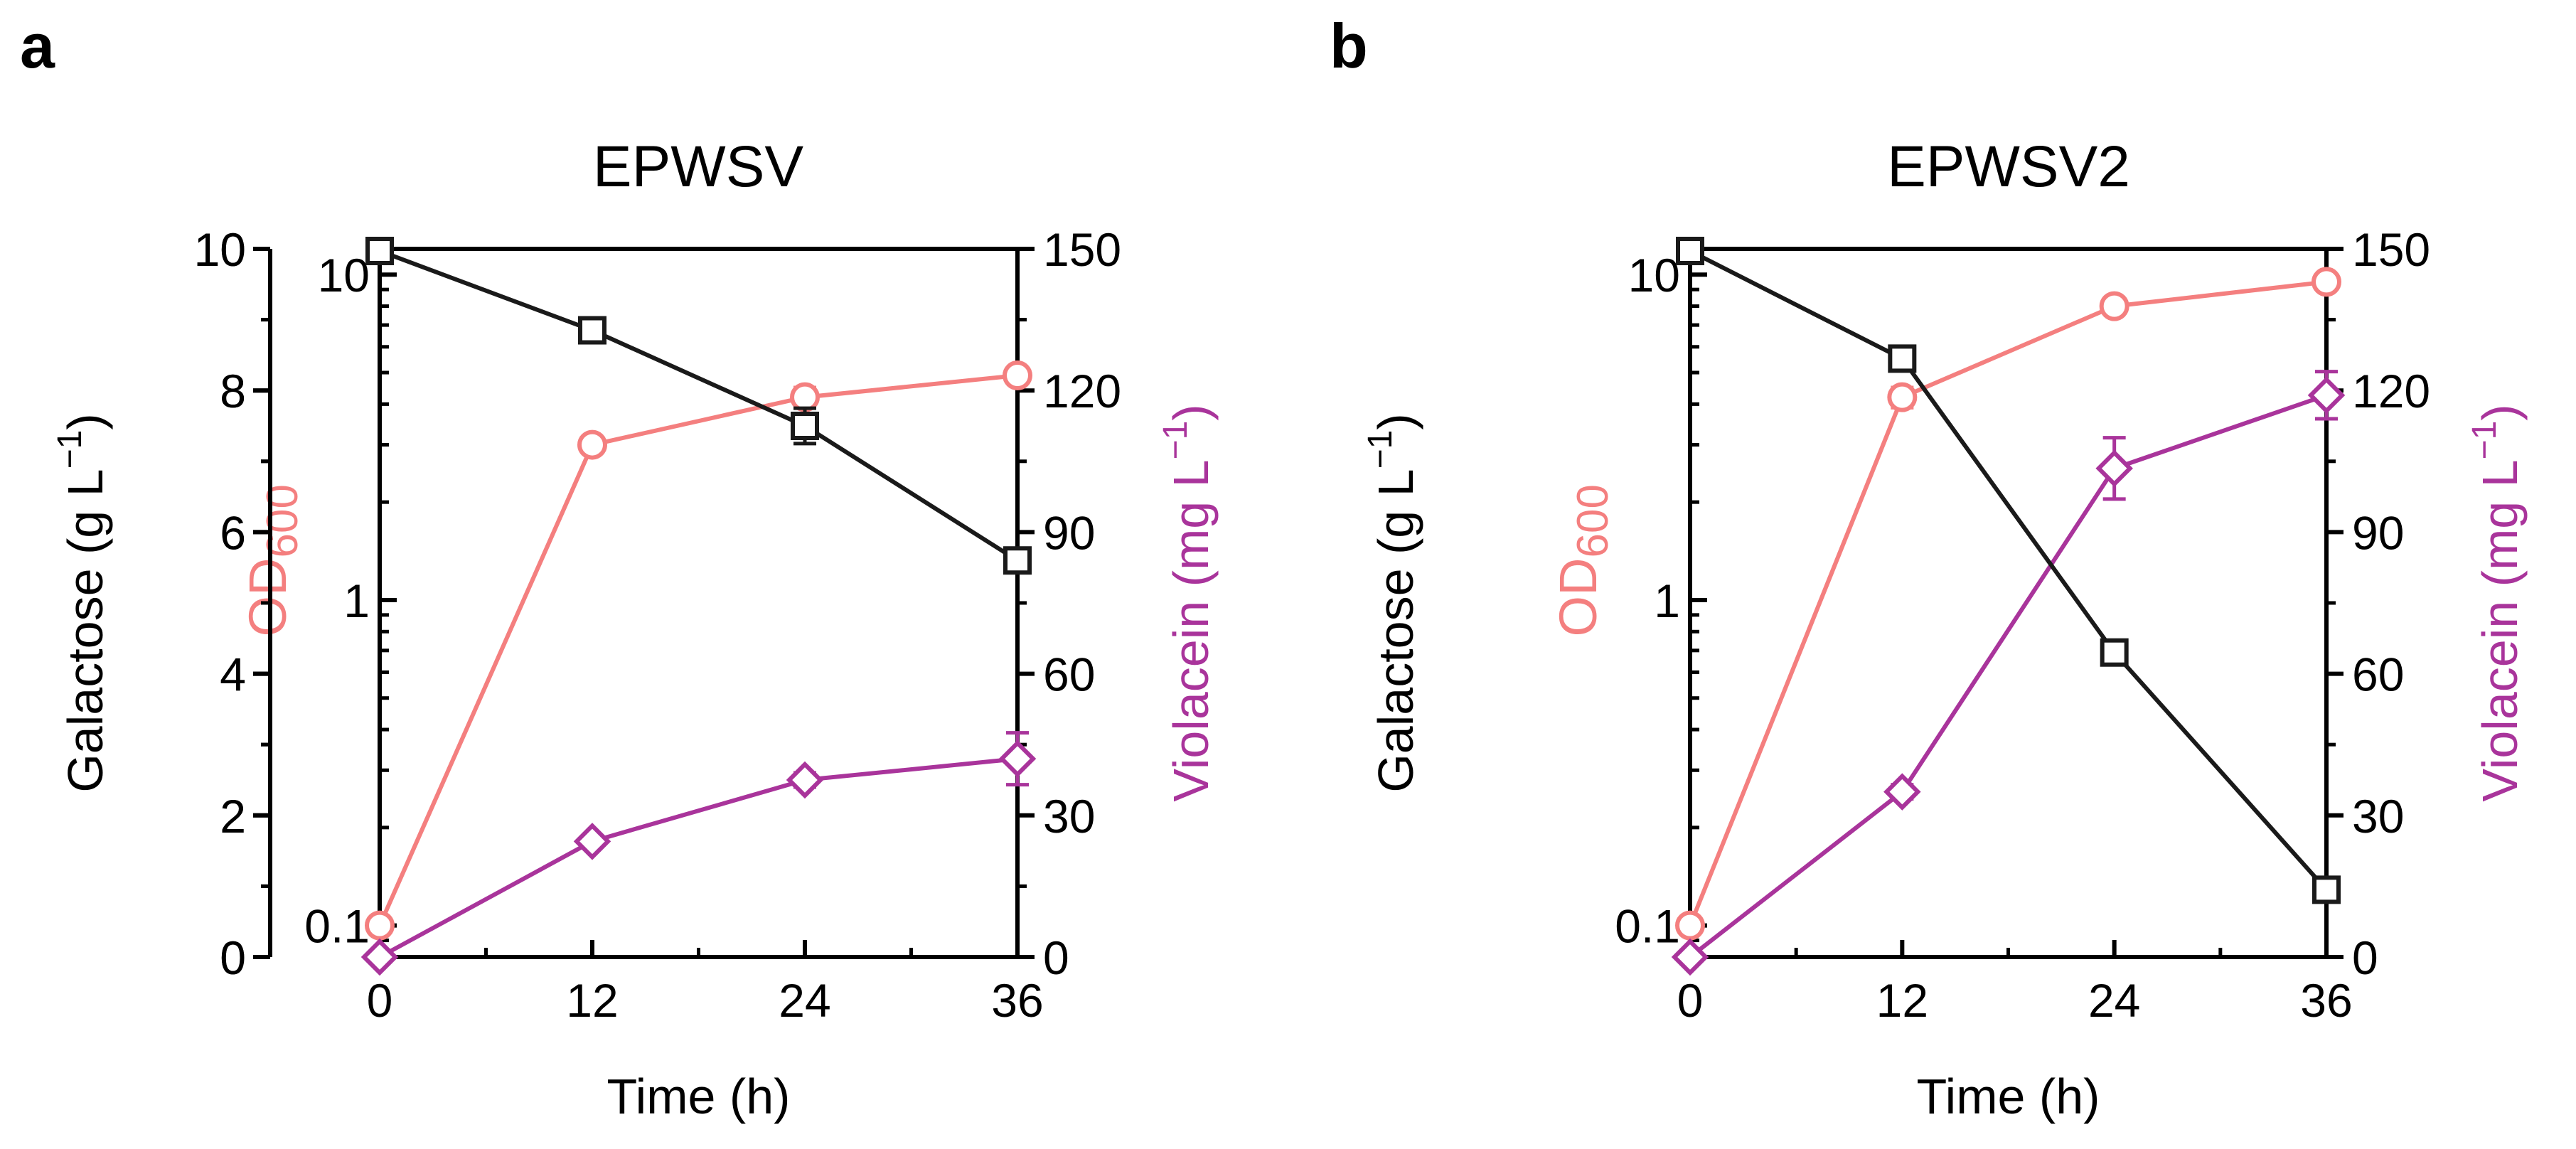 This screenshot has width=2576, height=1149. What do you see at coordinates (1069, 816) in the screenshot?
I see `violacein-tick-label: 30` at bounding box center [1069, 816].